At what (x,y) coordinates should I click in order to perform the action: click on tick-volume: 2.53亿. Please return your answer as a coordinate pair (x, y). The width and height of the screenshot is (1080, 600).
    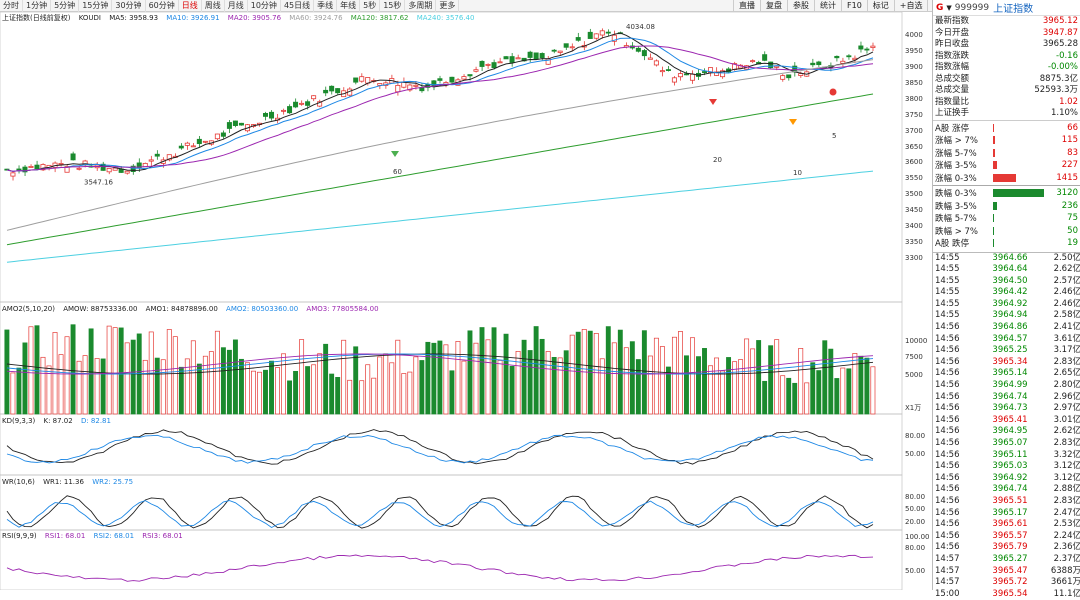
    Looking at the image, I should click on (1057, 525).